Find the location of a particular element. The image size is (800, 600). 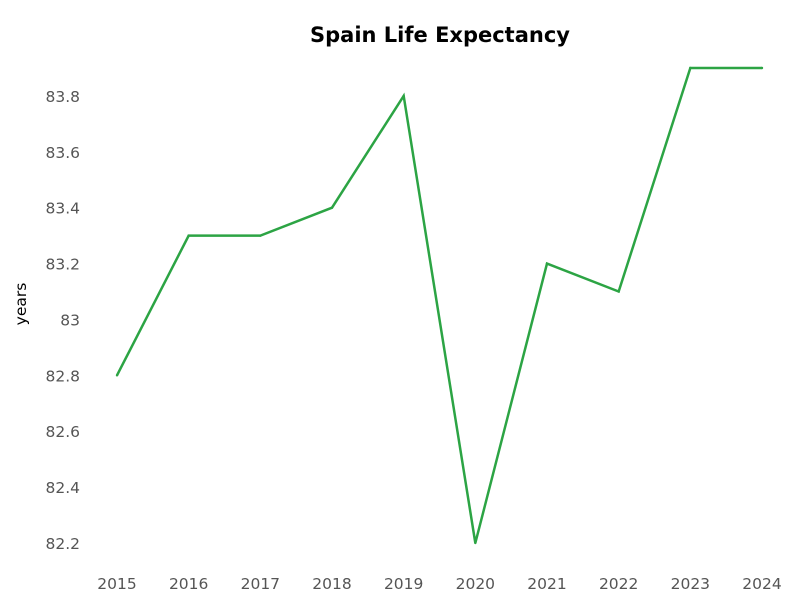

y-tick-label: 82.2 is located at coordinates (62, 544).